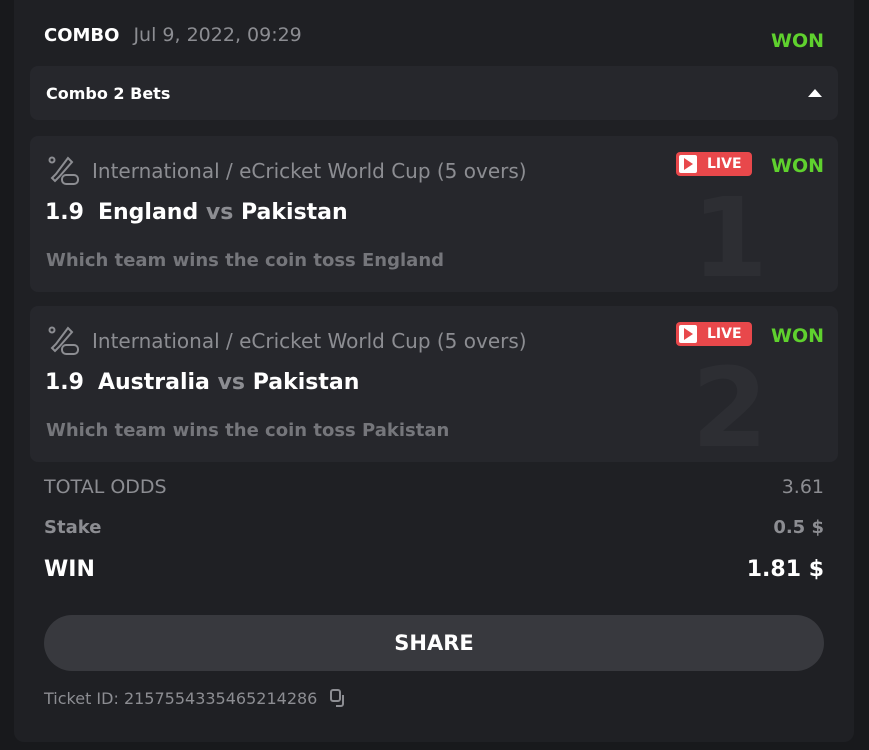 Image resolution: width=869 pixels, height=750 pixels. What do you see at coordinates (181, 698) in the screenshot?
I see `ticket-id-label: Ticket ID: 2157554335465214286` at bounding box center [181, 698].